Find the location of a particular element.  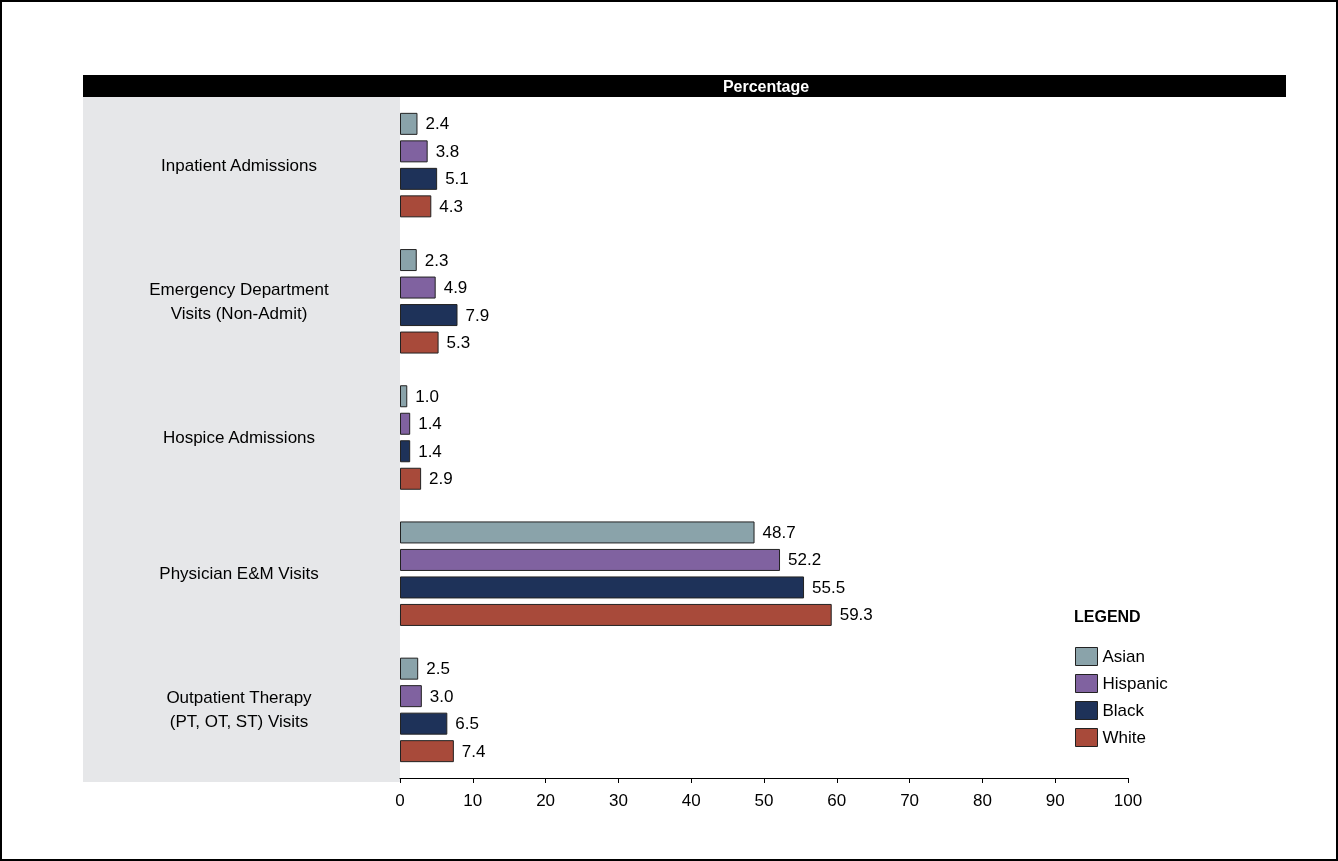

data-label: 7.4 is located at coordinates (473, 751).